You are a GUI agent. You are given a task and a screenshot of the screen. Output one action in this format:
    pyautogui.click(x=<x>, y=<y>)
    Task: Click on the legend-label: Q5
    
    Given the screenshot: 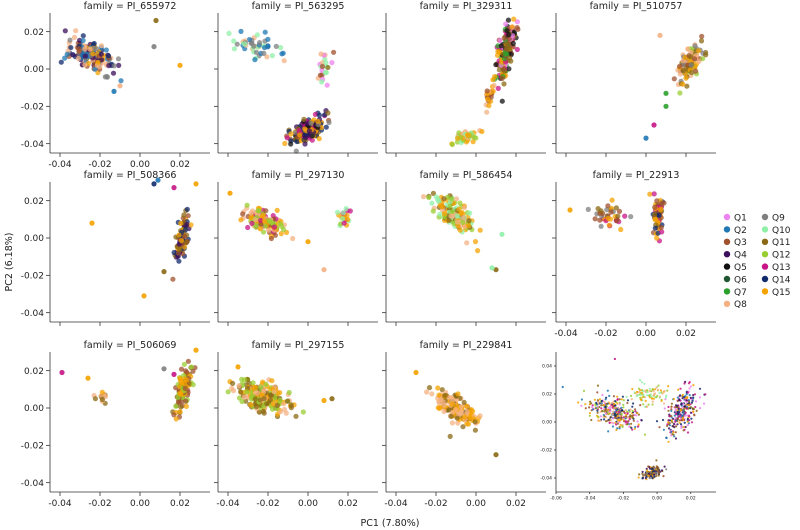 What is the action you would take?
    pyautogui.click(x=740, y=268)
    